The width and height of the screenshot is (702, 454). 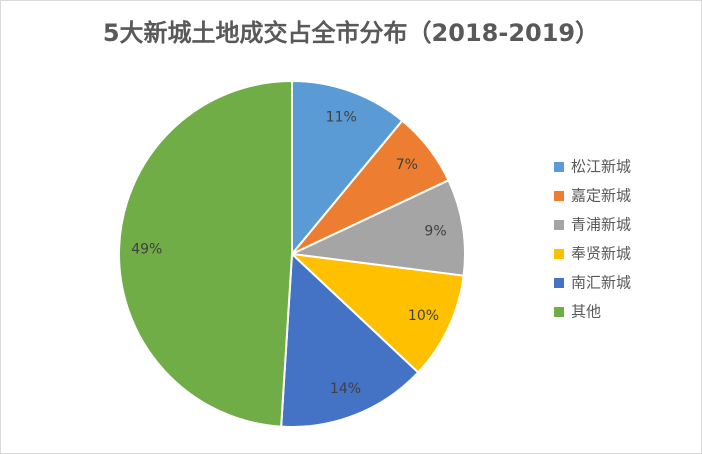 What do you see at coordinates (341, 117) in the screenshot?
I see `data-label: 11%` at bounding box center [341, 117].